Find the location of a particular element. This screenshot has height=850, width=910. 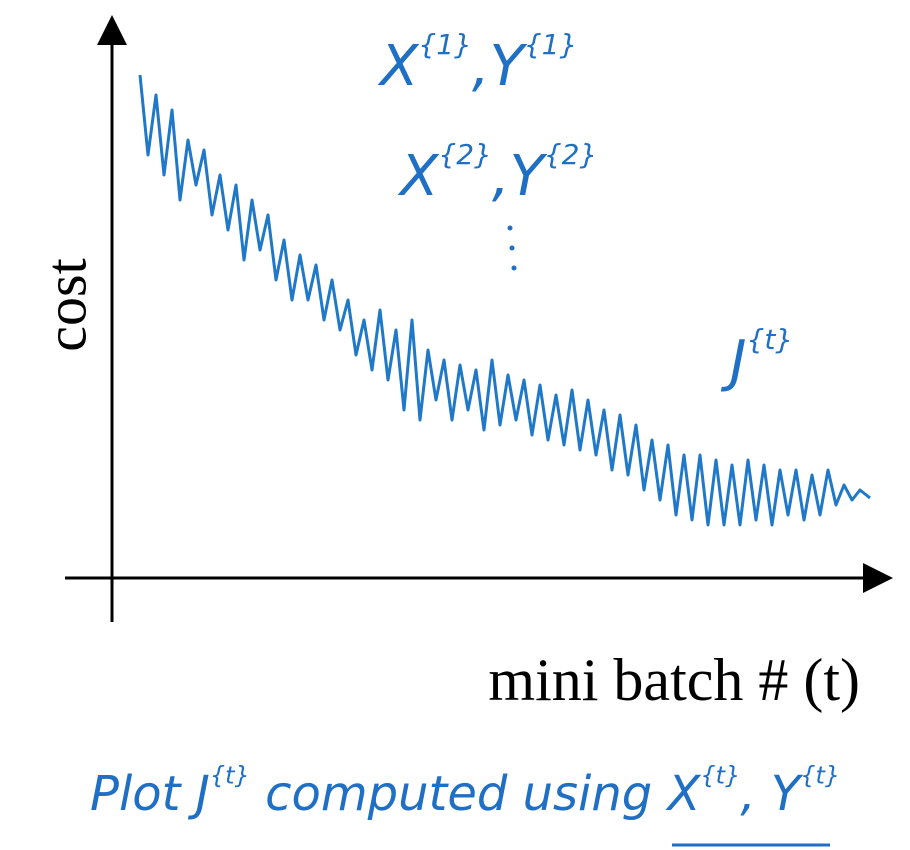

x-axis-label: mini batch # (t) is located at coordinates (674, 680).